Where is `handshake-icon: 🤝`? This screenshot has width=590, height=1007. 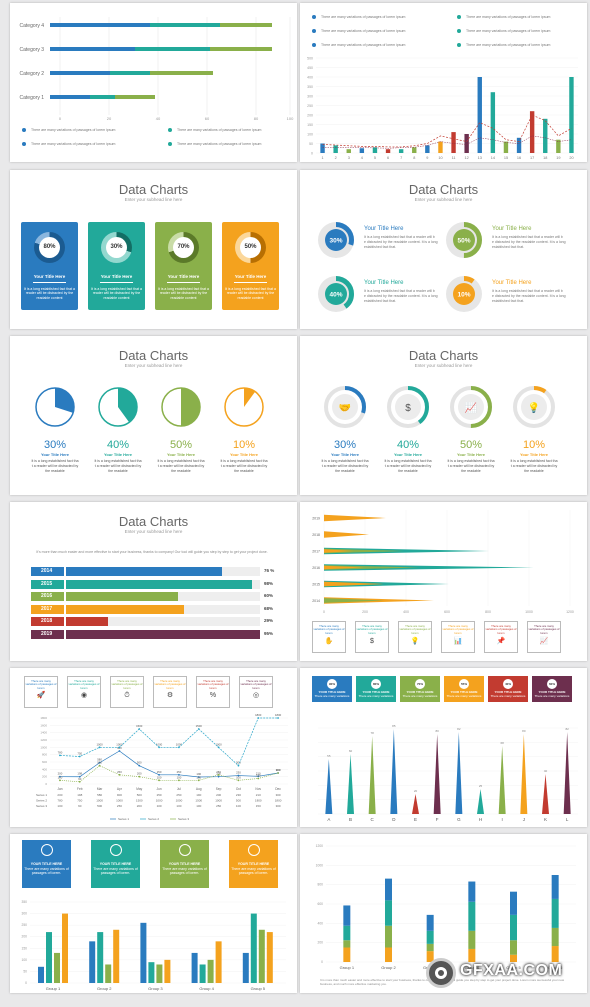 handshake-icon: 🤝 is located at coordinates (345, 408).